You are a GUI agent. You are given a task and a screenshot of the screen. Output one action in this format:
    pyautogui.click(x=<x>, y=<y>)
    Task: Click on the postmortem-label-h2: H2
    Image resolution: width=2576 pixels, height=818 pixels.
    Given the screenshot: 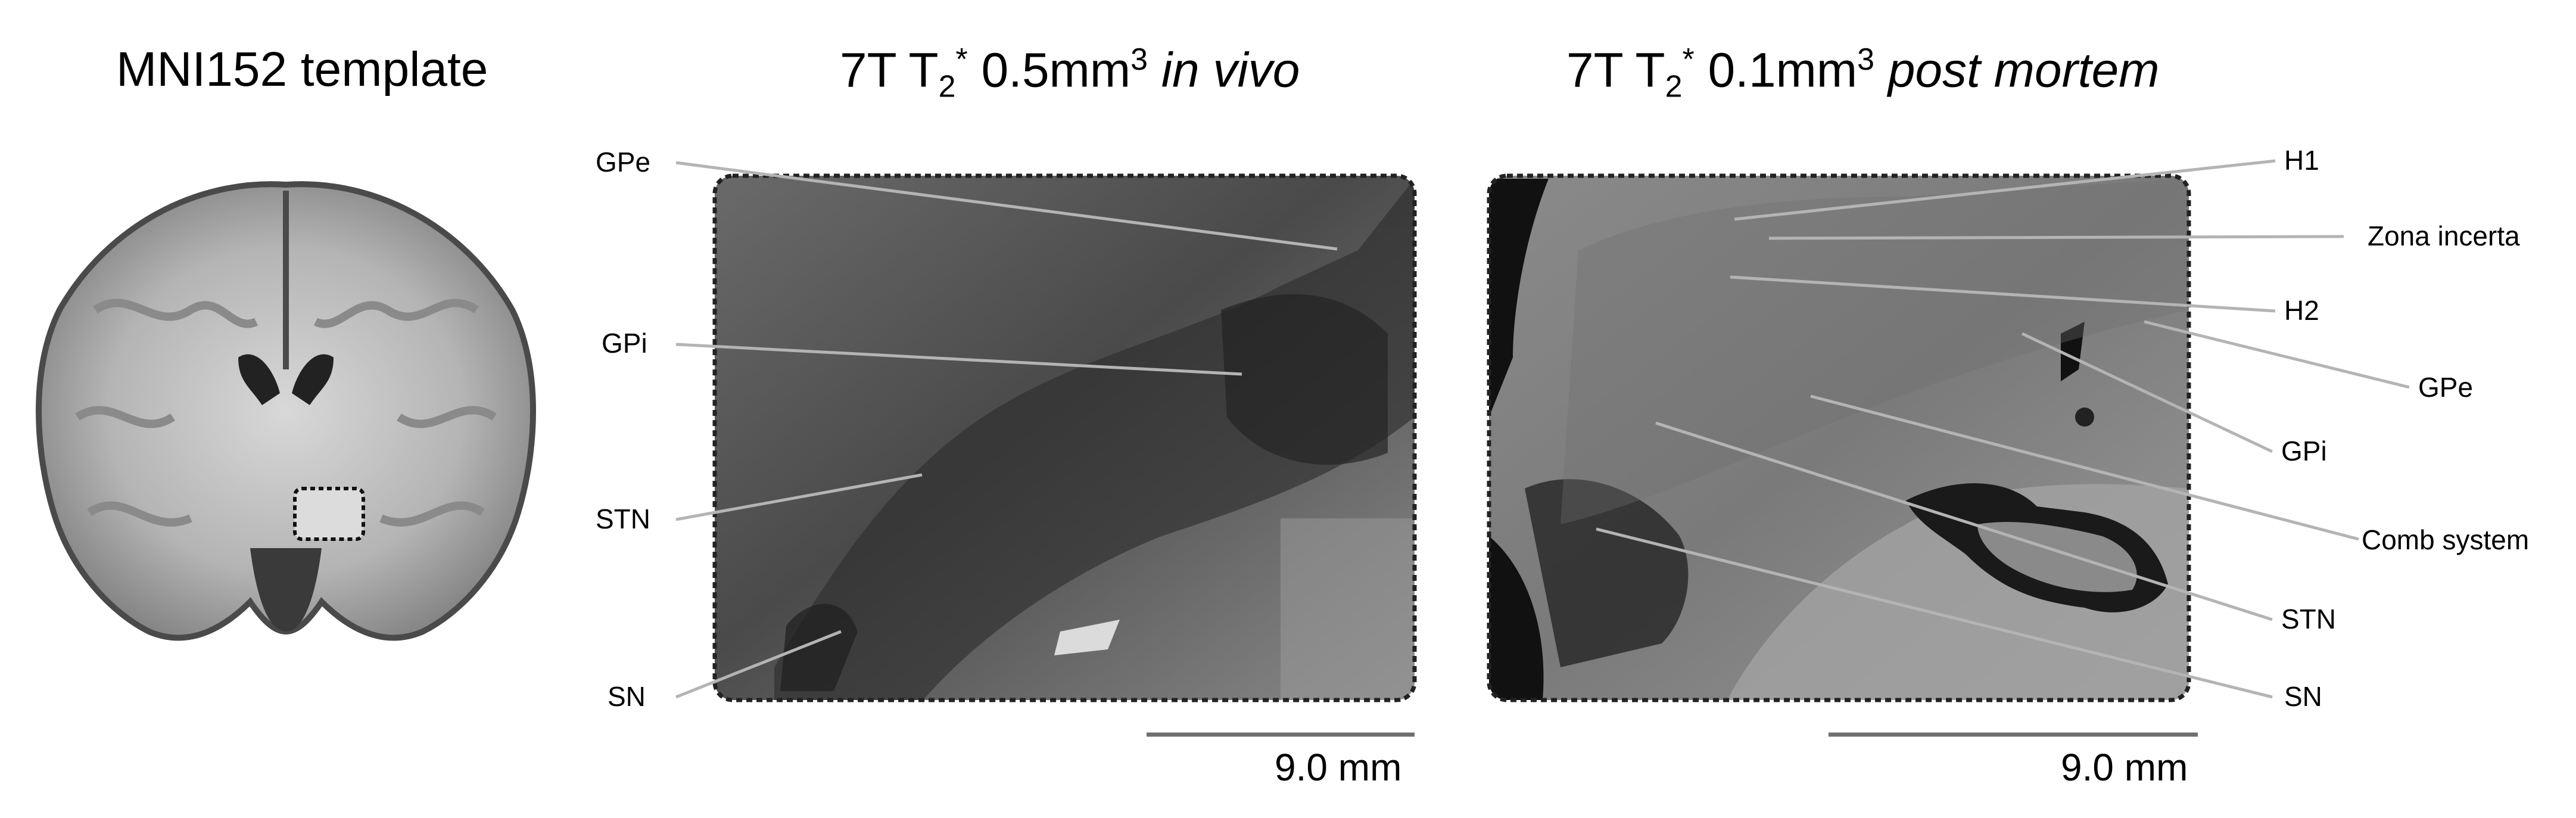 What is the action you would take?
    pyautogui.click(x=2301, y=310)
    